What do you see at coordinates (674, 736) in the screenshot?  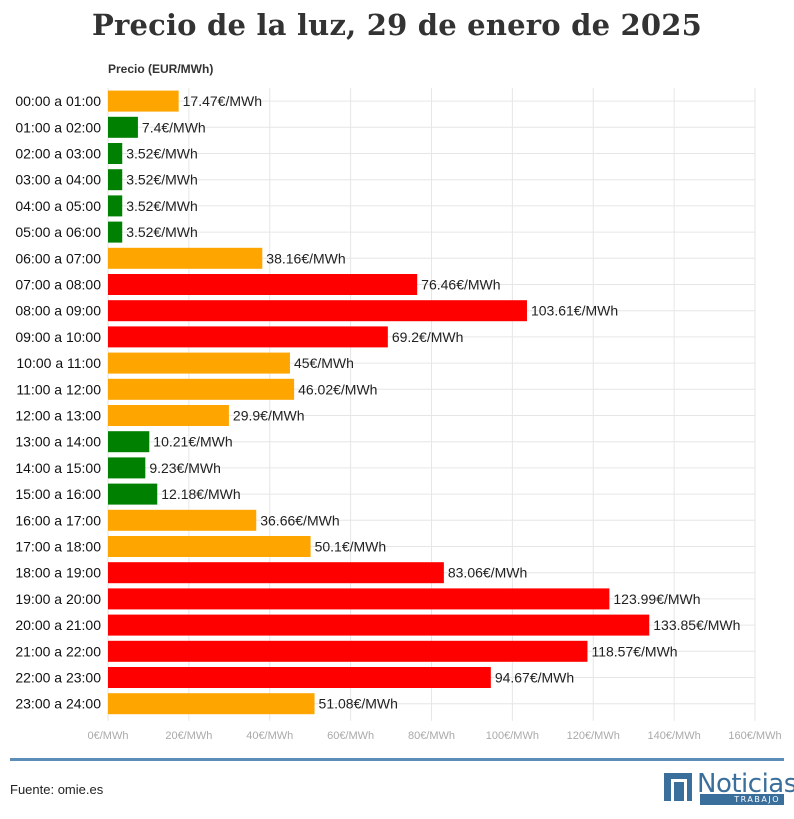 I see `x-tick-label: 140€/MWh` at bounding box center [674, 736].